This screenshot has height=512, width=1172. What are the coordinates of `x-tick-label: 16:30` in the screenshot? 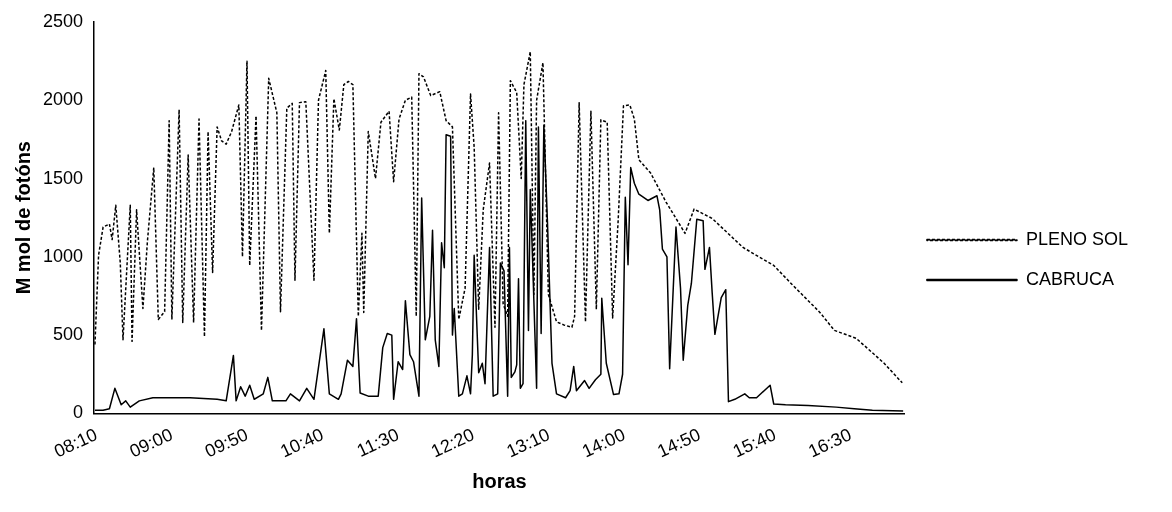 It's located at (830, 443).